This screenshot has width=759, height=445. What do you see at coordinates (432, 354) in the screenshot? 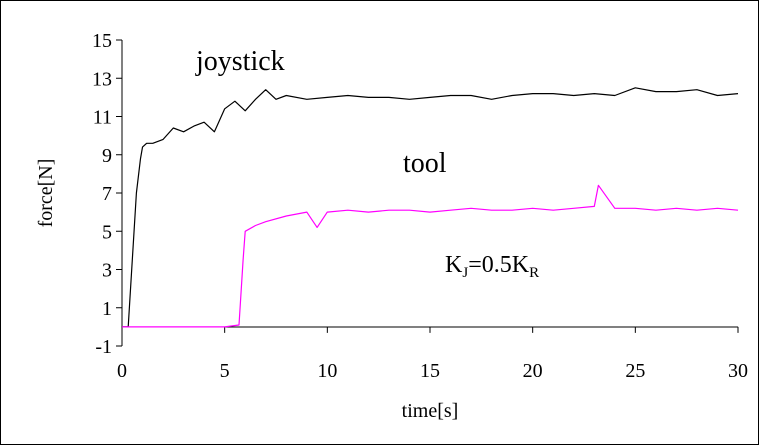
I see `x-ticks: 0 5 10 15 20 25 30` at bounding box center [432, 354].